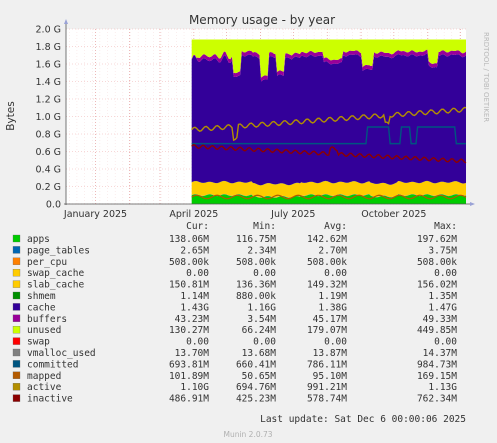 The height and width of the screenshot is (443, 497). Describe the element at coordinates (437, 399) in the screenshot. I see `legend-value: 762.34M` at that location.